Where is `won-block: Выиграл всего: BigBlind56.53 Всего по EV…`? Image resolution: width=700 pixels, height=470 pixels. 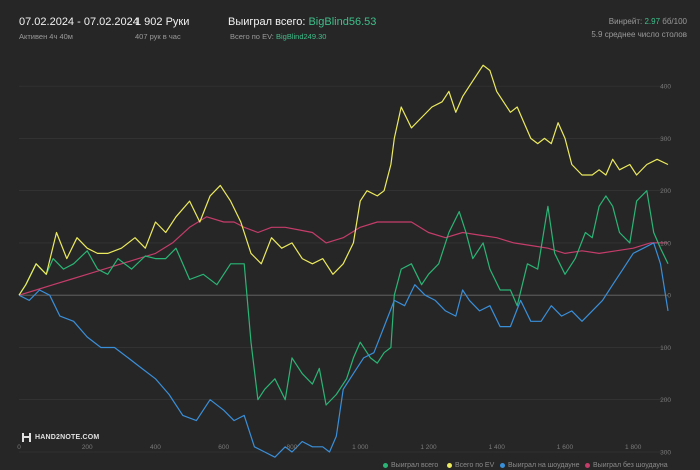 won-block: Выиграл всего: BigBlind56.53 Всего по EV… is located at coordinates (302, 28).